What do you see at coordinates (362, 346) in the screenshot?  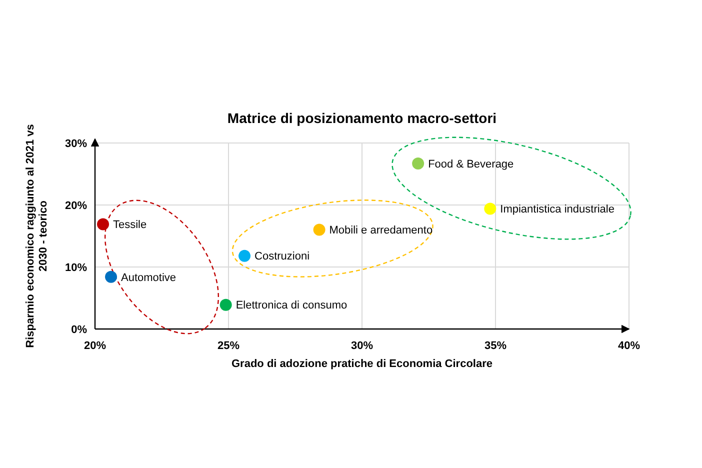 I see `x-tick-label: 30%` at bounding box center [362, 346].